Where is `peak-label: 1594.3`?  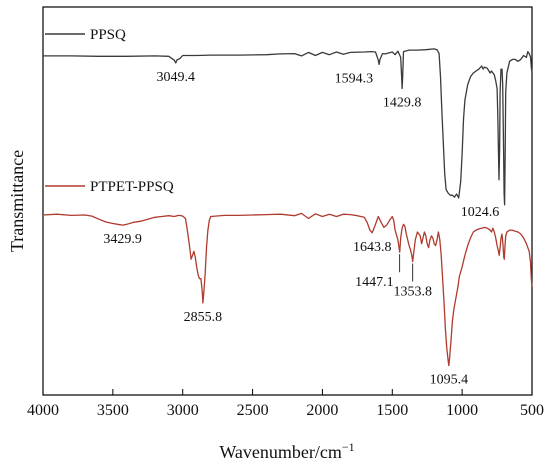
peak-label: 1594.3 is located at coordinates (354, 78).